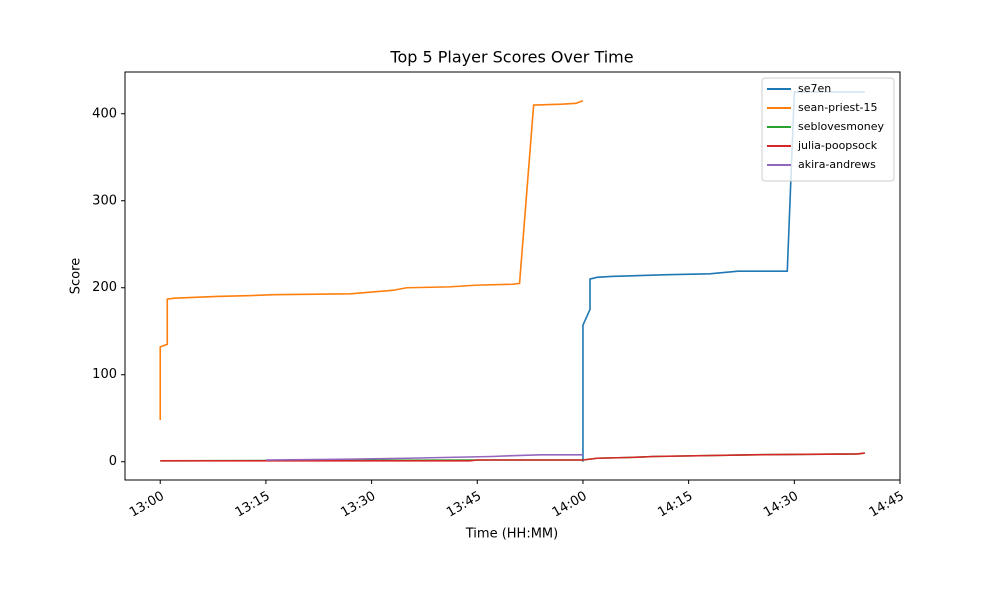  Describe the element at coordinates (837, 145) in the screenshot. I see `legend-label: julia-poopsock` at that location.